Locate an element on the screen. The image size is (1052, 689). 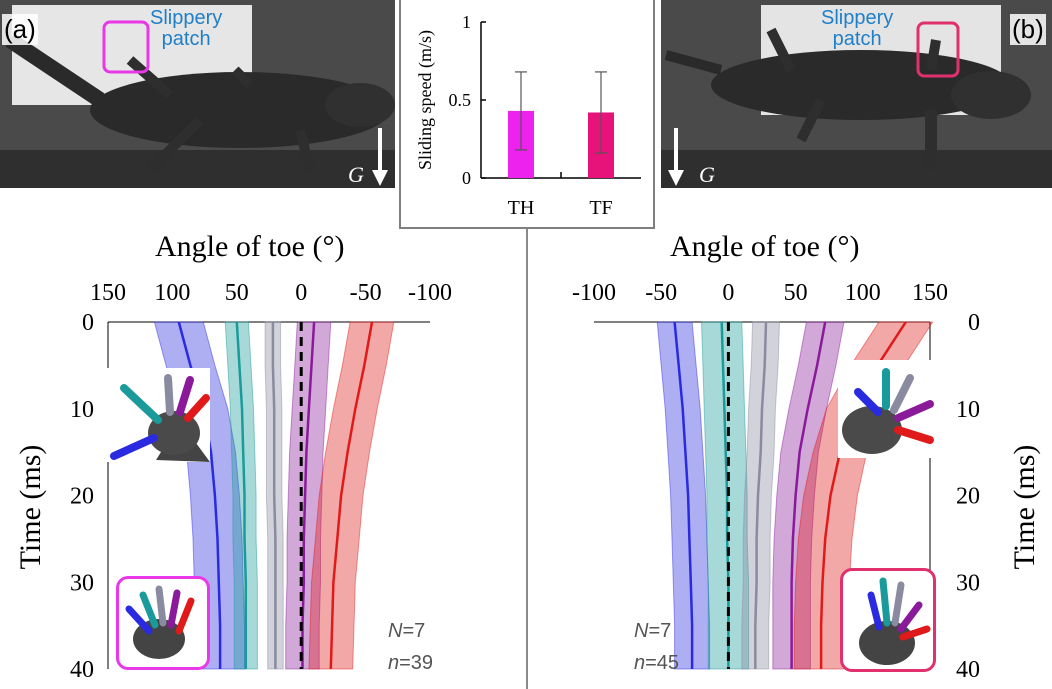
toe-5-mean-line is located at coordinates (351, 495).